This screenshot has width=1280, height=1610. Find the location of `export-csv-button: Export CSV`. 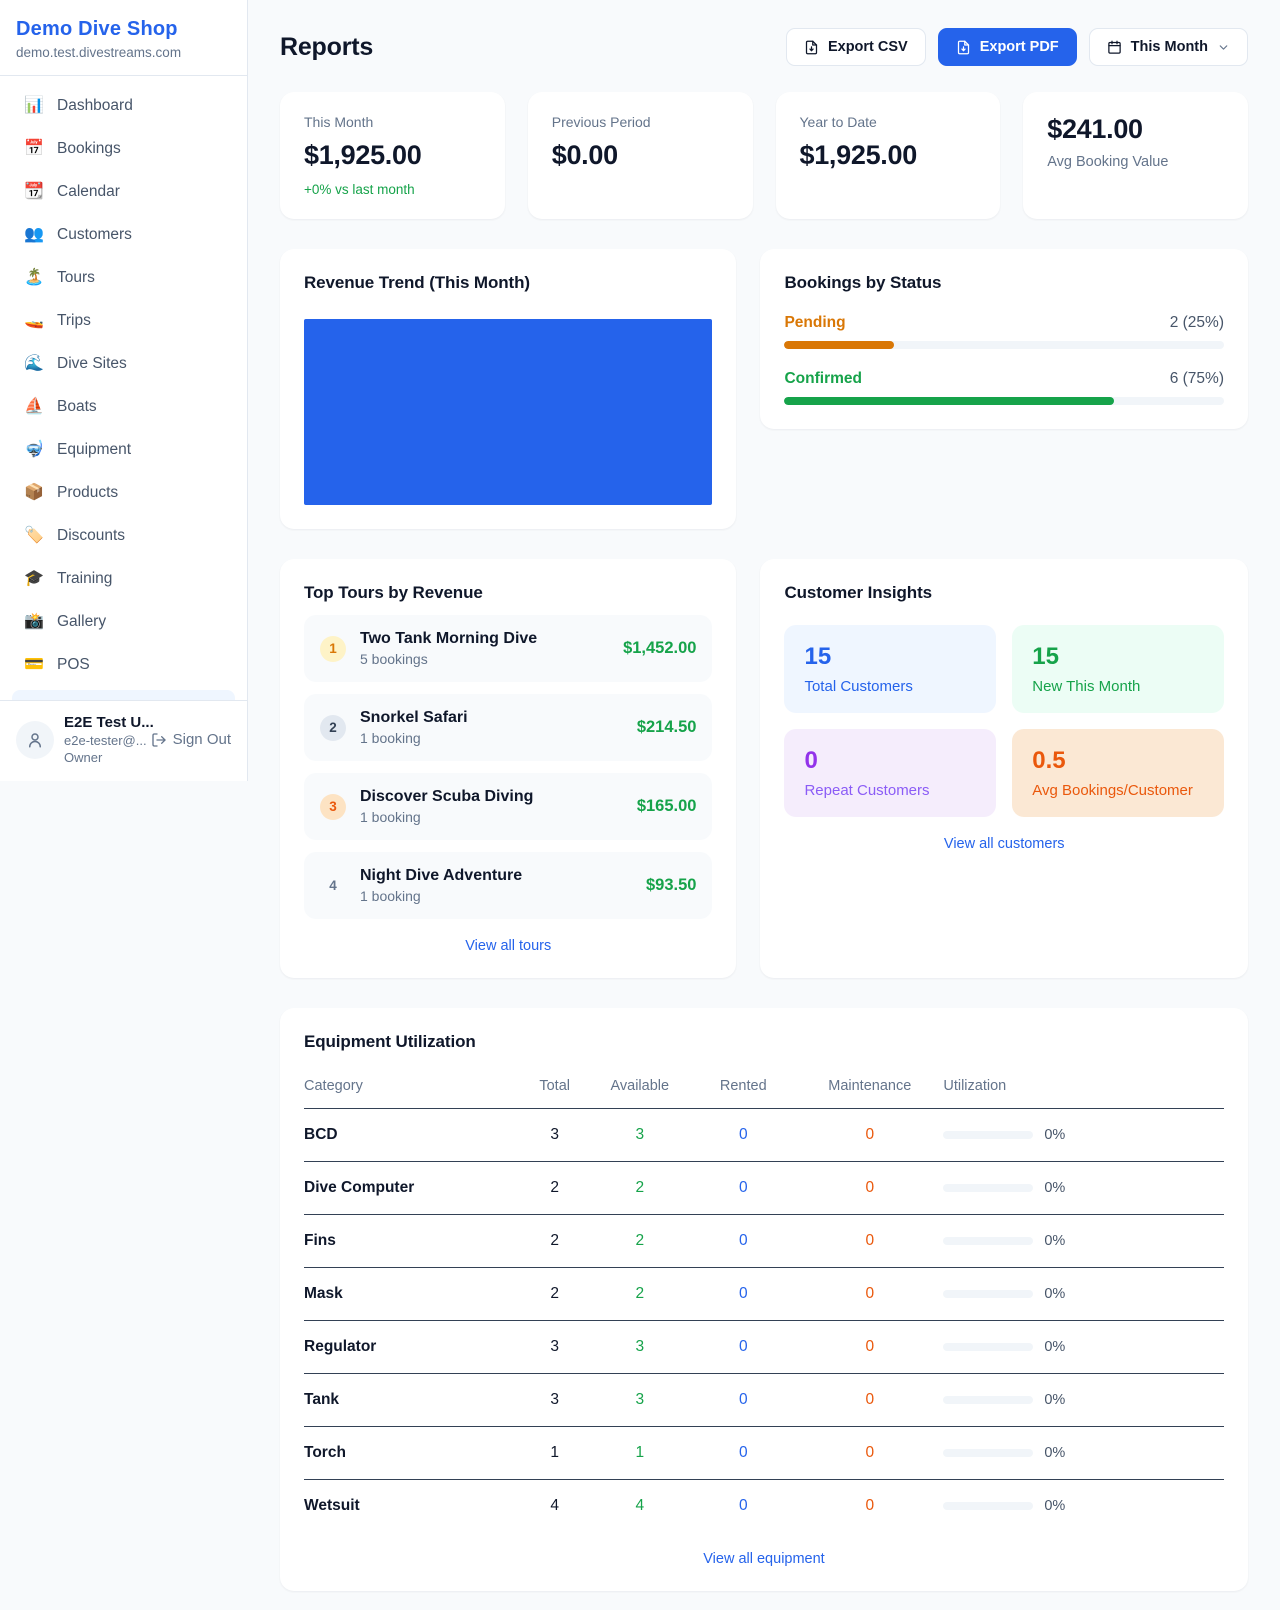

export-csv-button: Export CSV is located at coordinates (855, 47).